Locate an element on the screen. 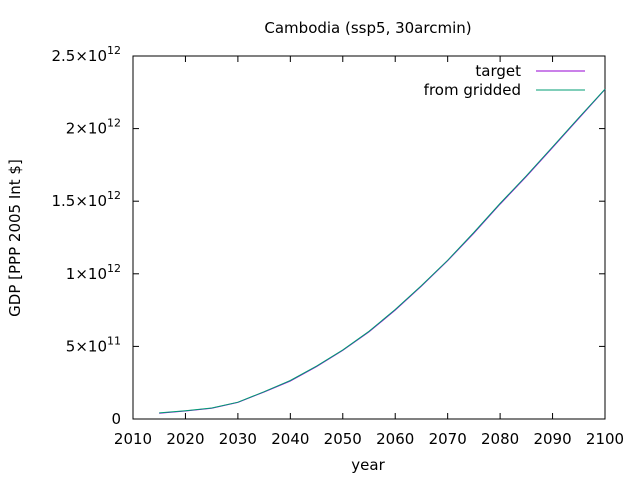 This screenshot has width=640, height=480. x-tick-label: 2100 is located at coordinates (605, 439).